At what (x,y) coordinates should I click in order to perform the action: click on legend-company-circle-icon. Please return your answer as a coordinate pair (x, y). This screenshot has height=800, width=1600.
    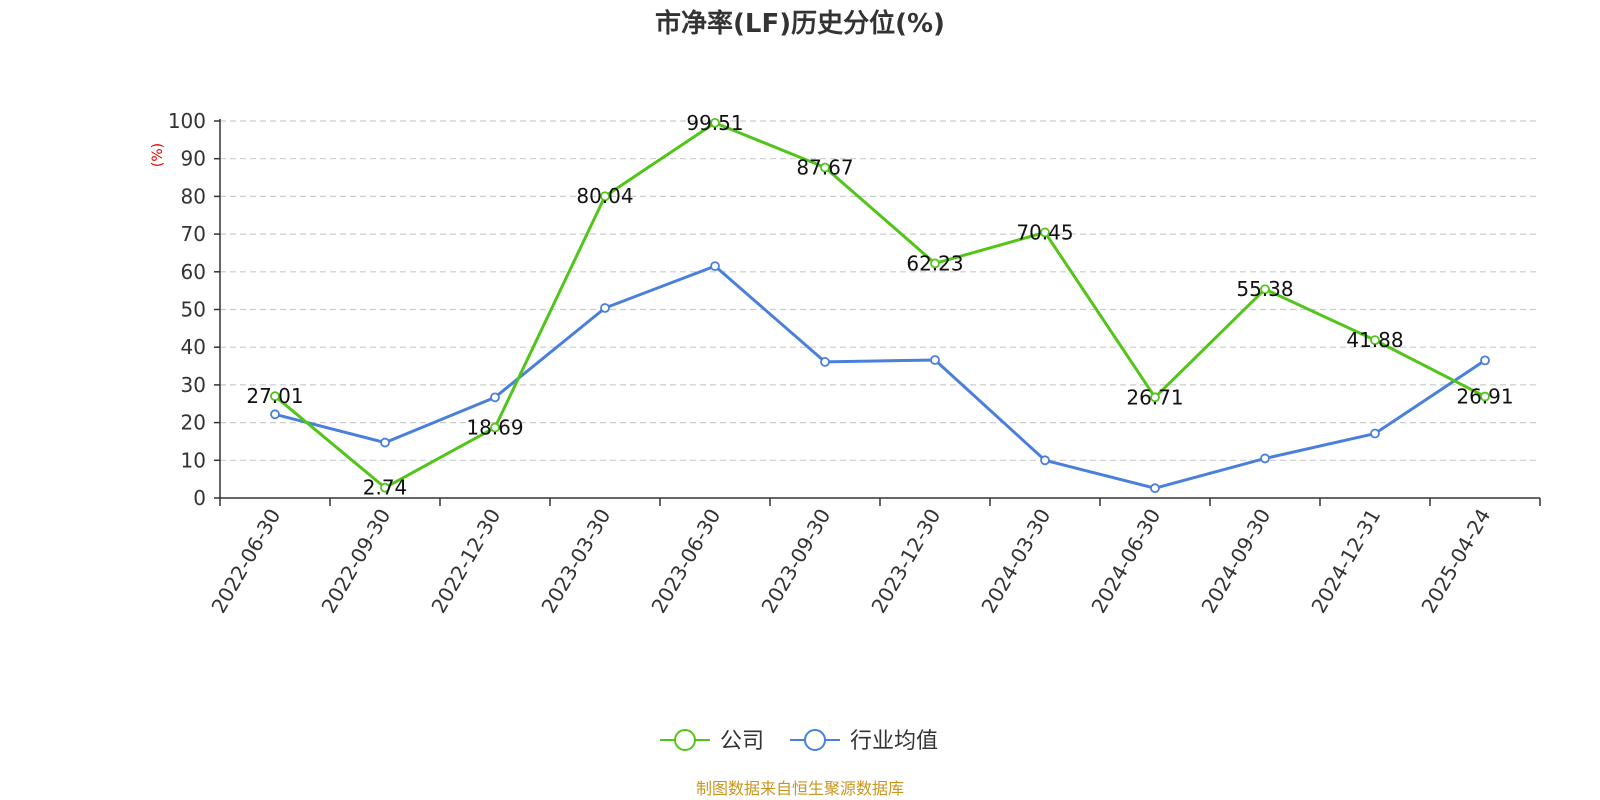
    Looking at the image, I should click on (685, 740).